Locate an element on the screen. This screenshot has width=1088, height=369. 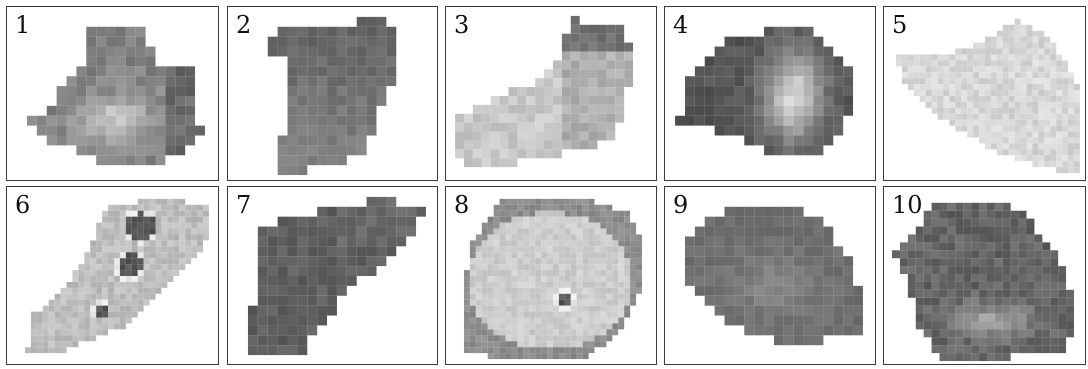
image-panel-2: 2 is located at coordinates (332, 93).